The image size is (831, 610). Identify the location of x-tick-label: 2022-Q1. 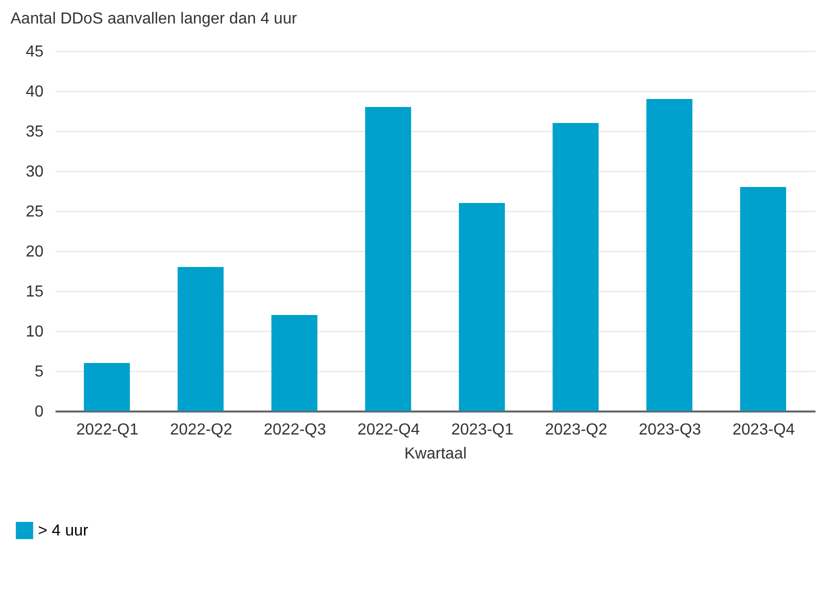
(107, 430).